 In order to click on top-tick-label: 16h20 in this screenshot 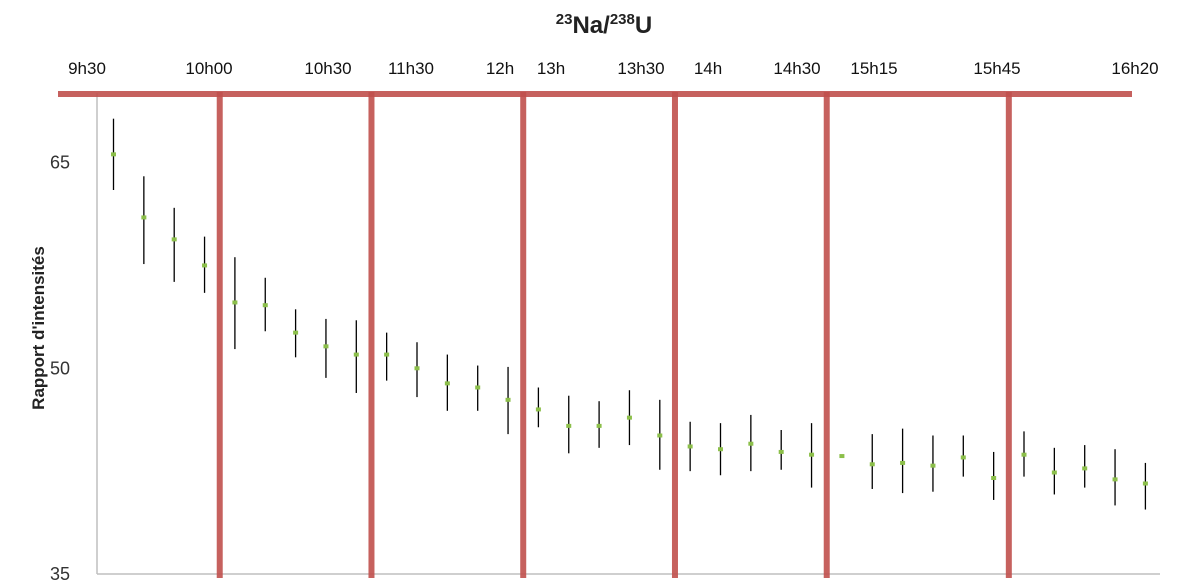, I will do `click(1134, 68)`.